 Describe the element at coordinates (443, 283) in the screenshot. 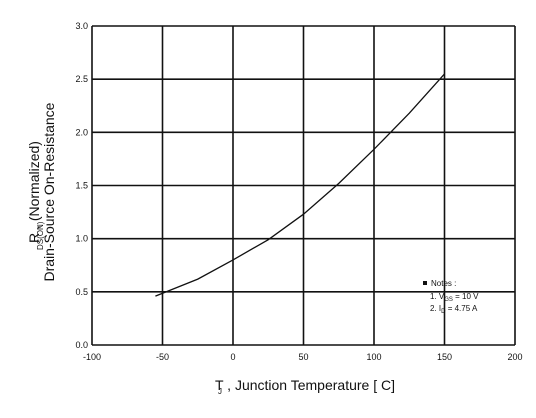

I see `notes-heading: Notes :` at that location.